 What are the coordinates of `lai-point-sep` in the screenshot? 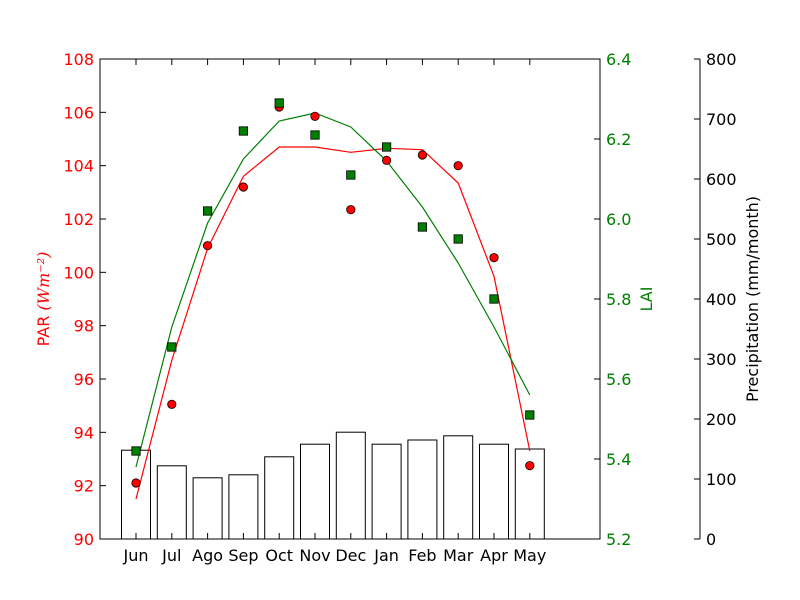 It's located at (243, 131).